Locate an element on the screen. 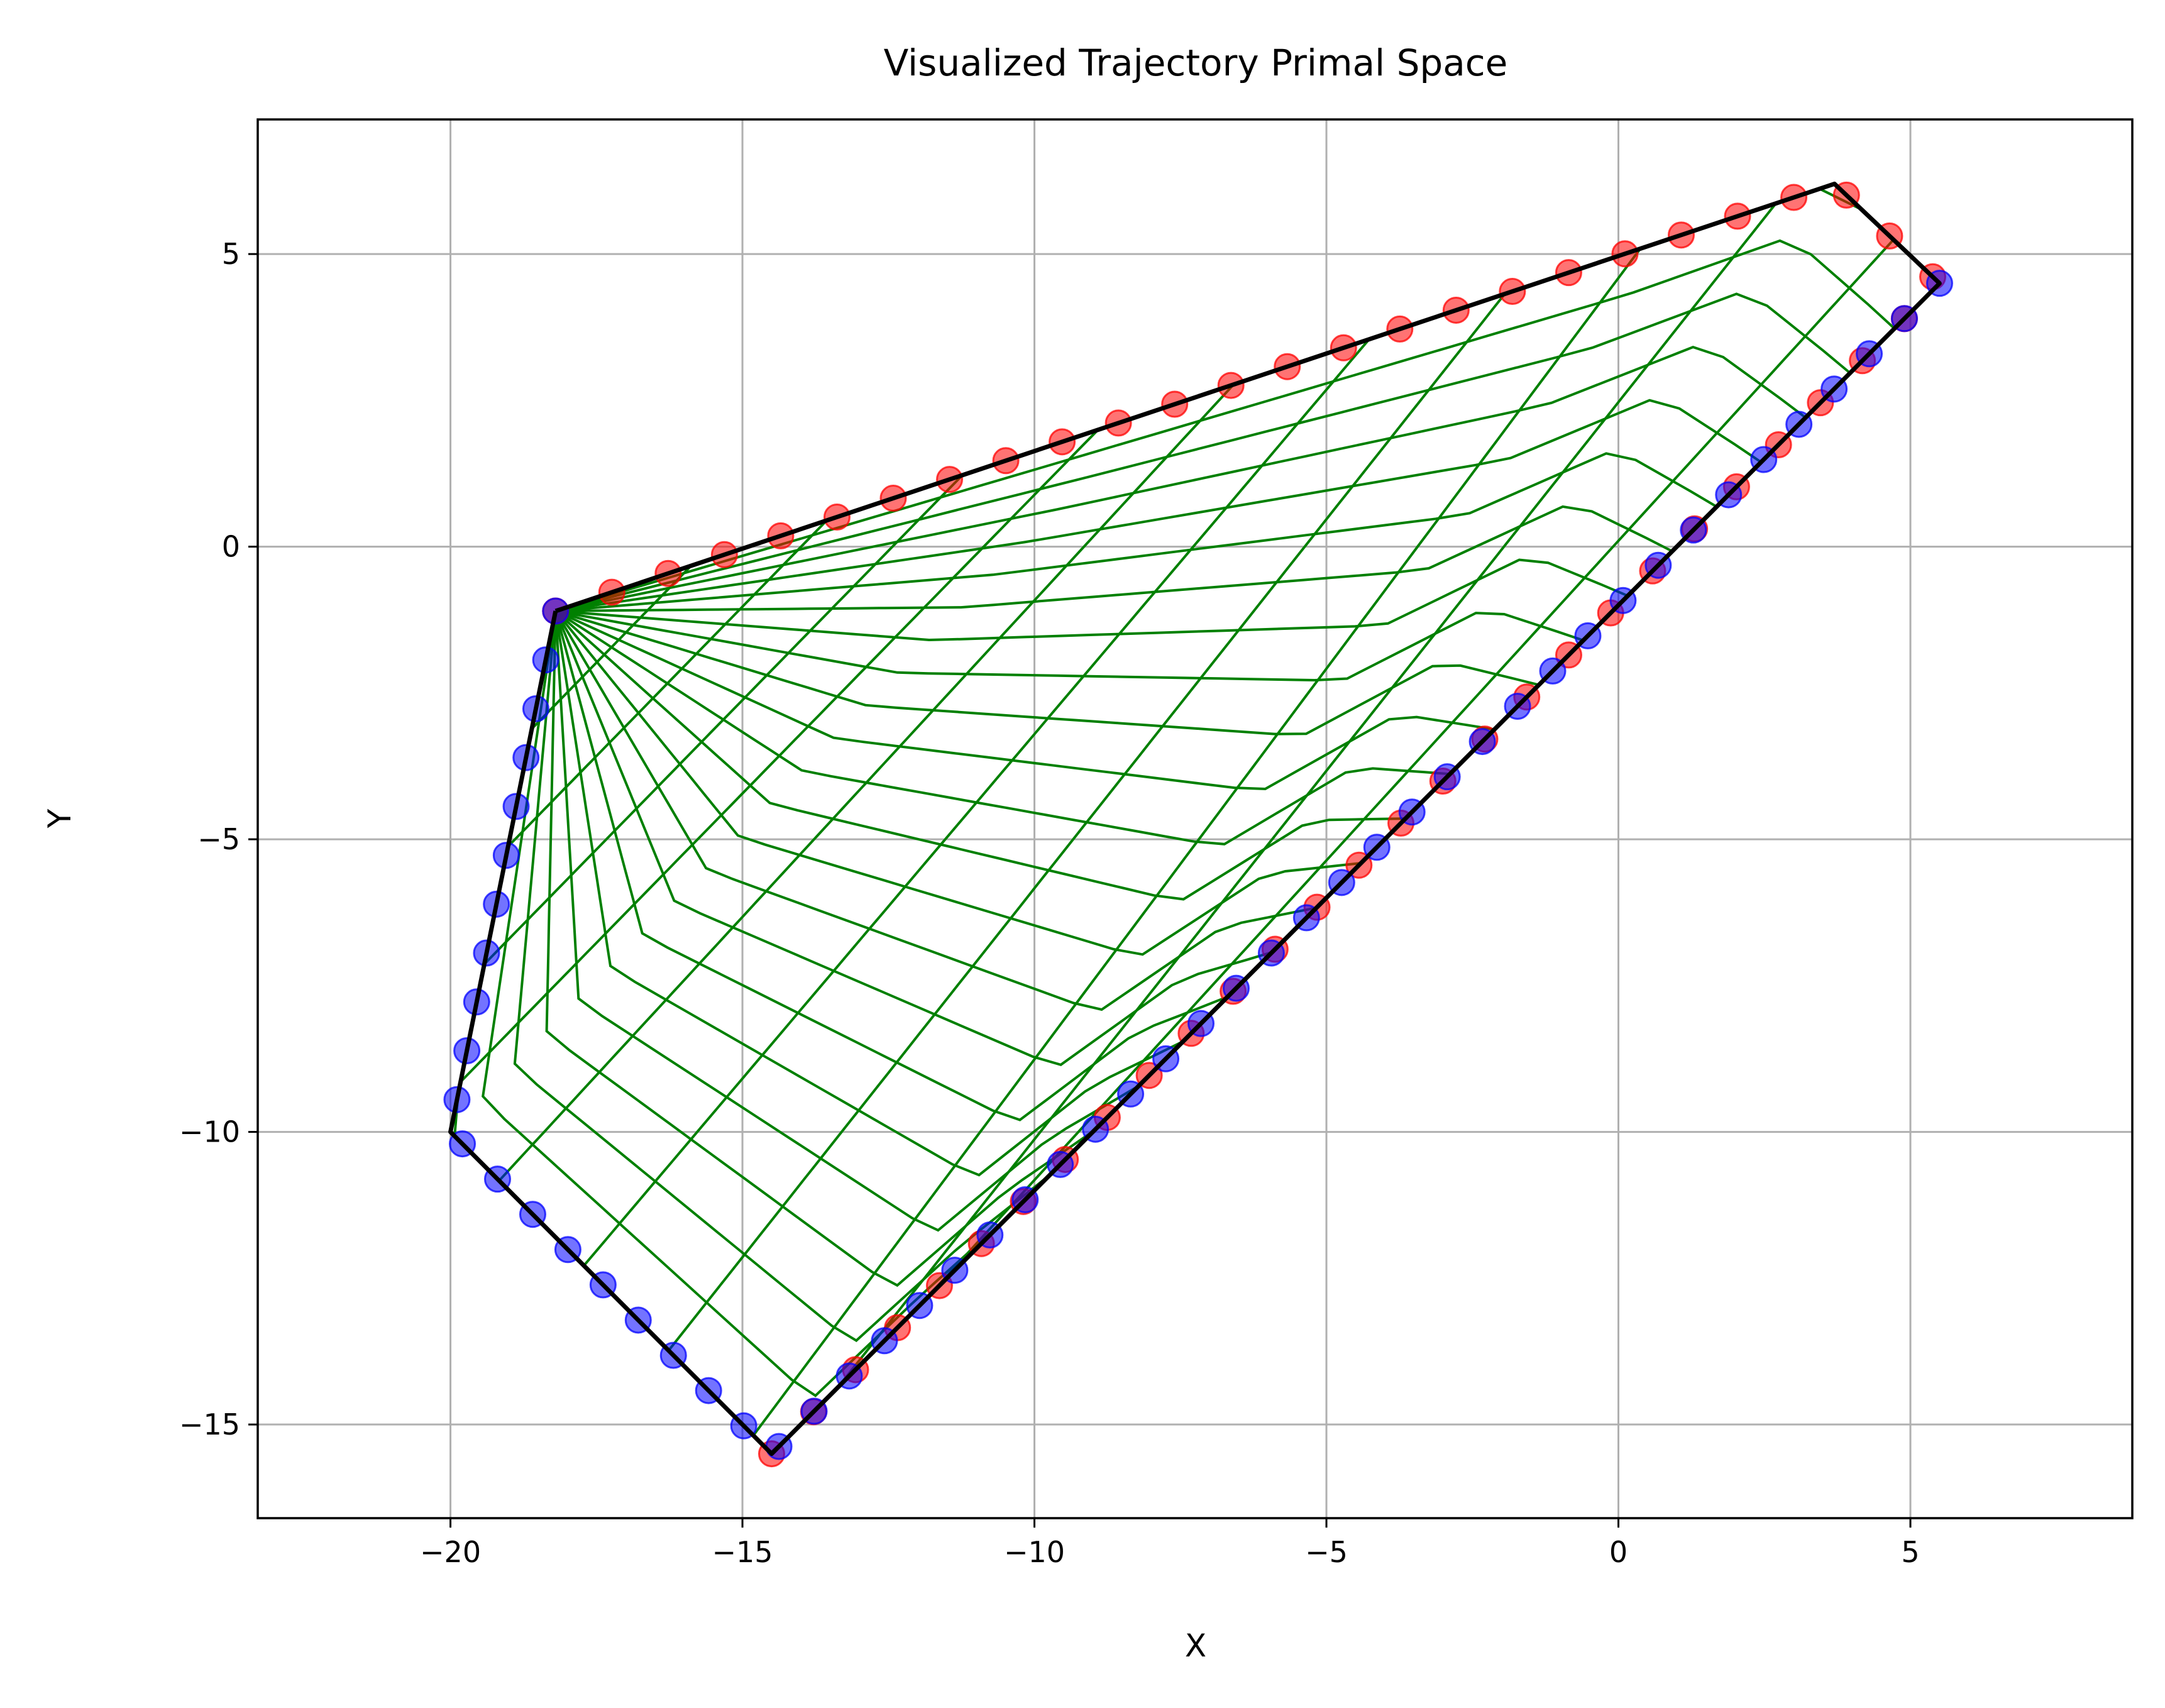  x-tick-label: −15 is located at coordinates (742, 1552).